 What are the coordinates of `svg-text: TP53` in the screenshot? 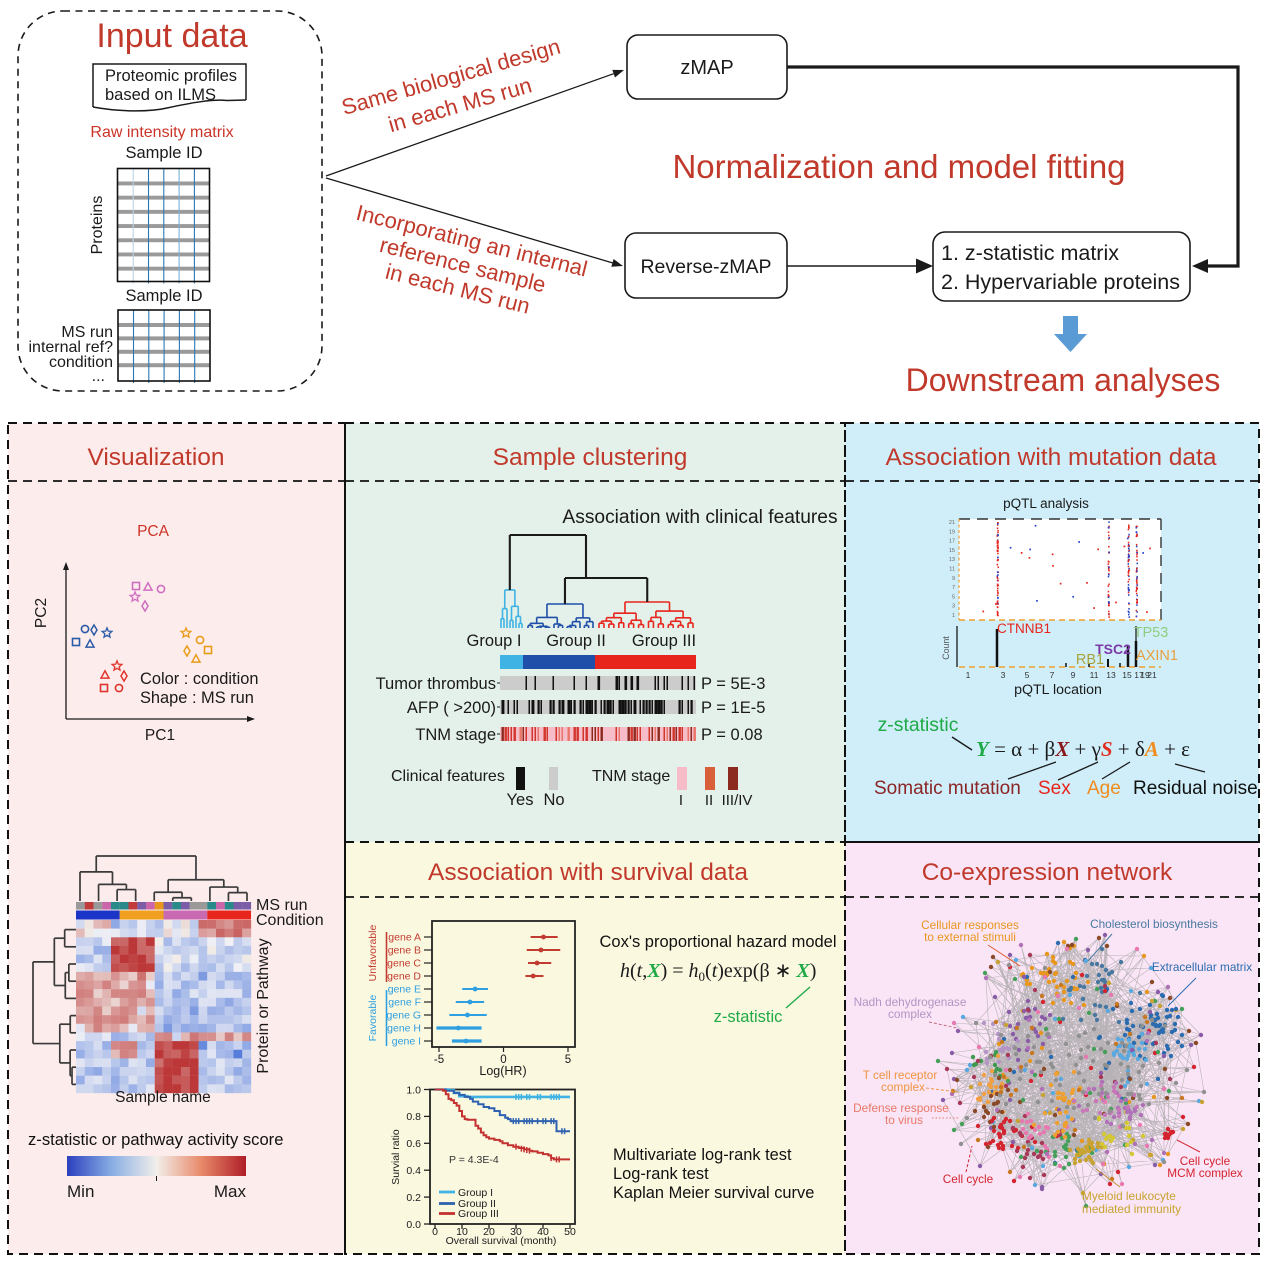 It's located at (1151, 633).